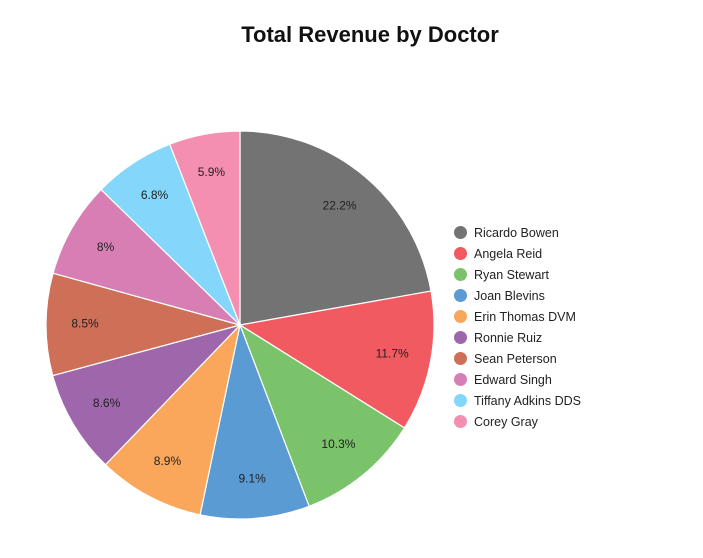 Image resolution: width=703 pixels, height=558 pixels. I want to click on legend-item-5: Ronnie Ruiz, so click(517, 337).